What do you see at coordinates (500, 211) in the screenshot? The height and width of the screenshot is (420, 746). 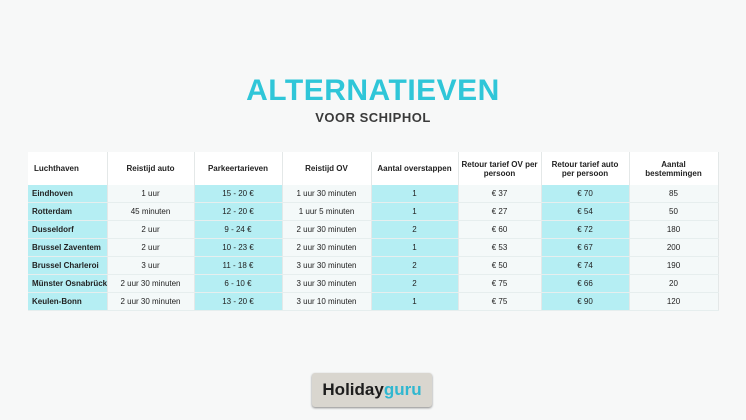 I see `table-cell: € 27` at bounding box center [500, 211].